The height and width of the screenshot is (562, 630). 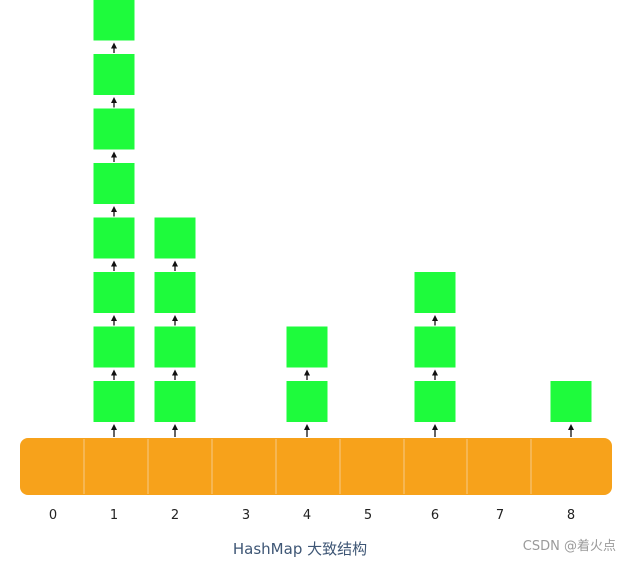 What do you see at coordinates (312, 515) in the screenshot?
I see `bucket-index-labels: 0 1 2 3 4 5 6 7 8` at bounding box center [312, 515].